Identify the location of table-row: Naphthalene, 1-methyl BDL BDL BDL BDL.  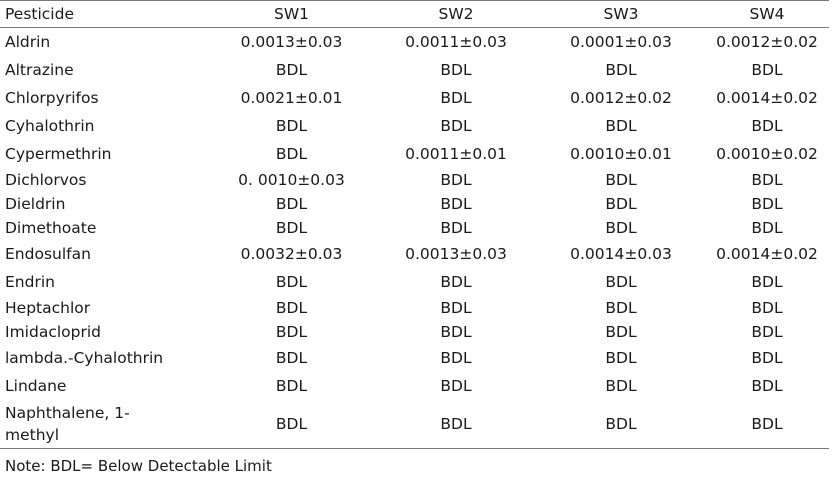
(414, 424).